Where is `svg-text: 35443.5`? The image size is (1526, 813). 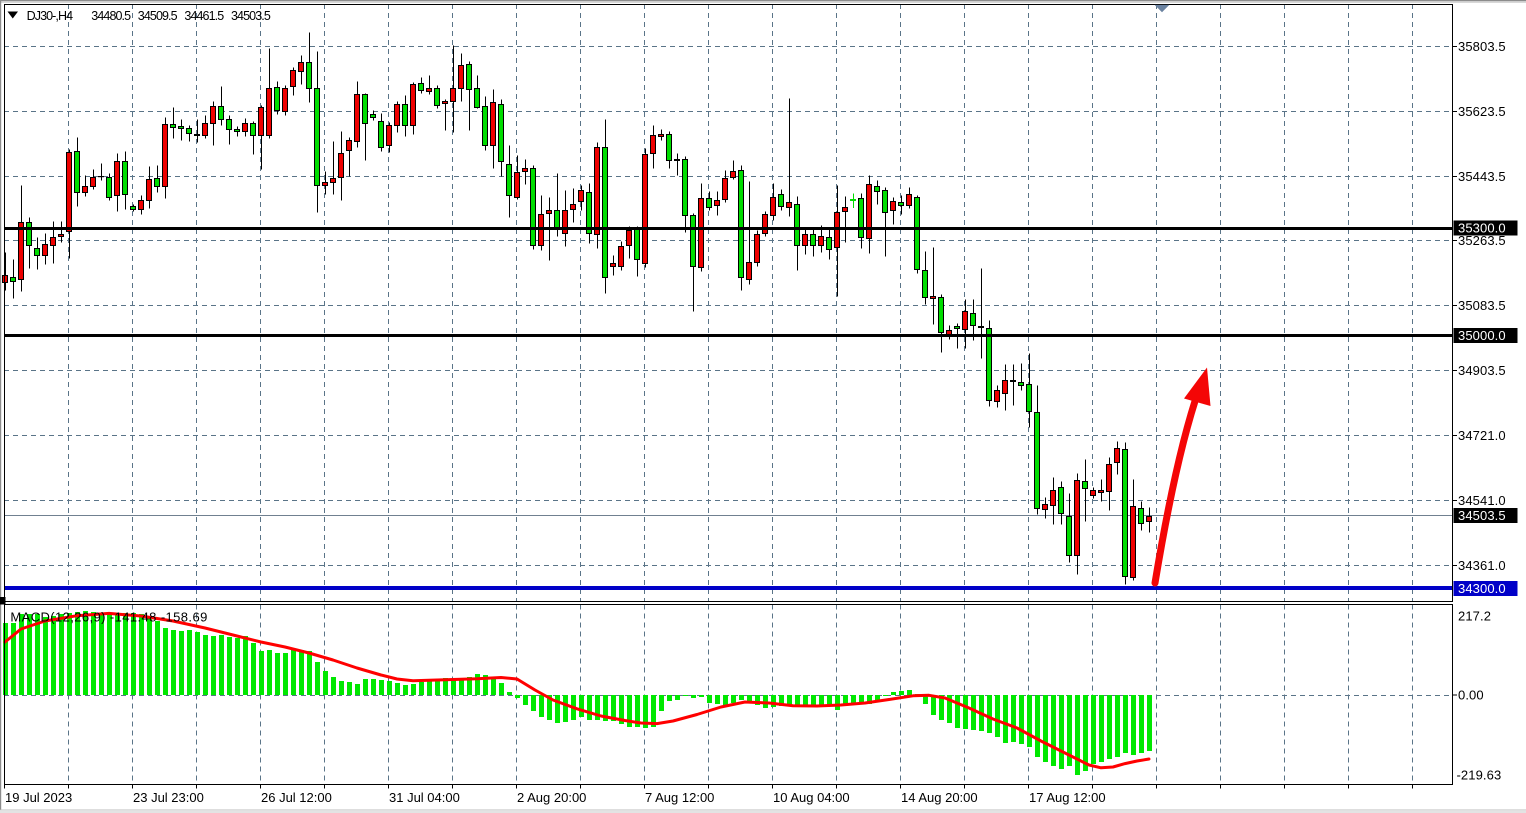 svg-text: 35443.5 is located at coordinates (1482, 176).